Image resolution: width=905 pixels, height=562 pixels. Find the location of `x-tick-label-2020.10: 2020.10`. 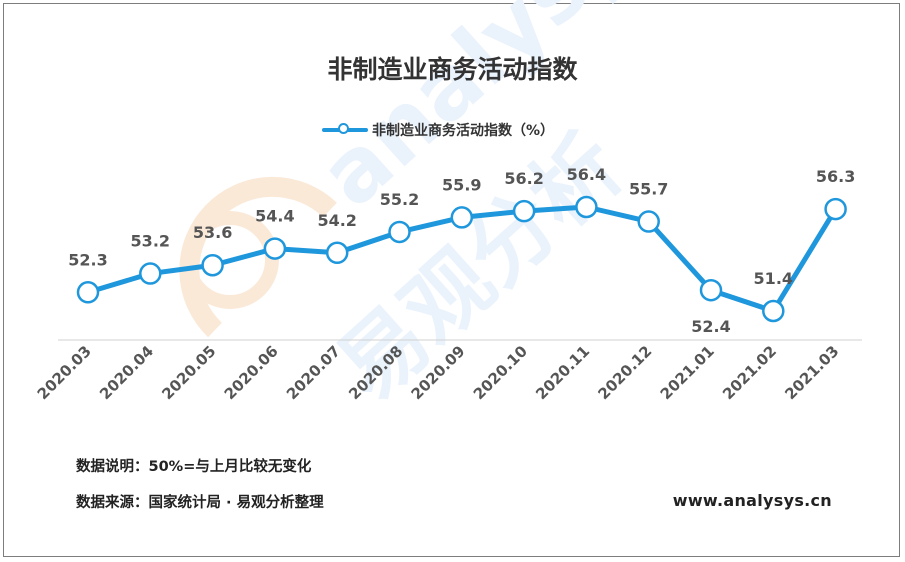

x-tick-label-2020.10: 2020.10 is located at coordinates (500, 372).